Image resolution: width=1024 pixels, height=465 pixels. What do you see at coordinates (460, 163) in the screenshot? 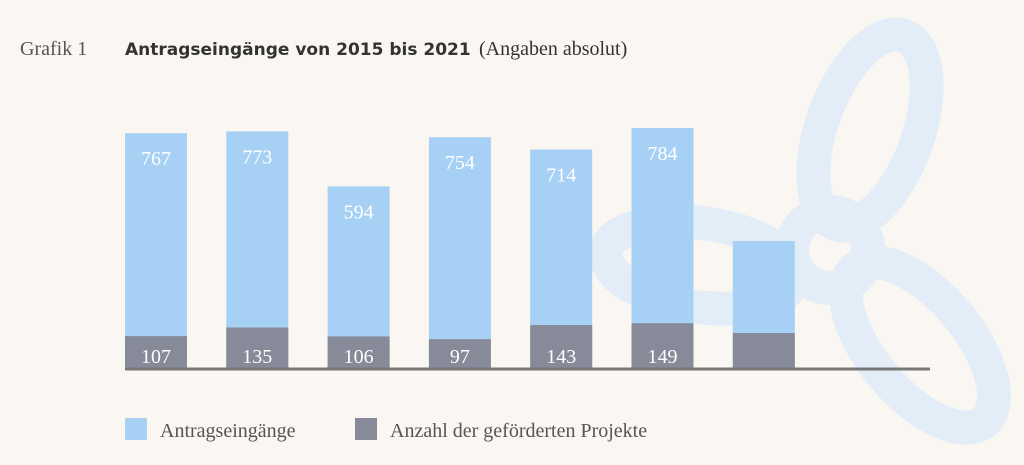
I see `value-label: 754` at bounding box center [460, 163].